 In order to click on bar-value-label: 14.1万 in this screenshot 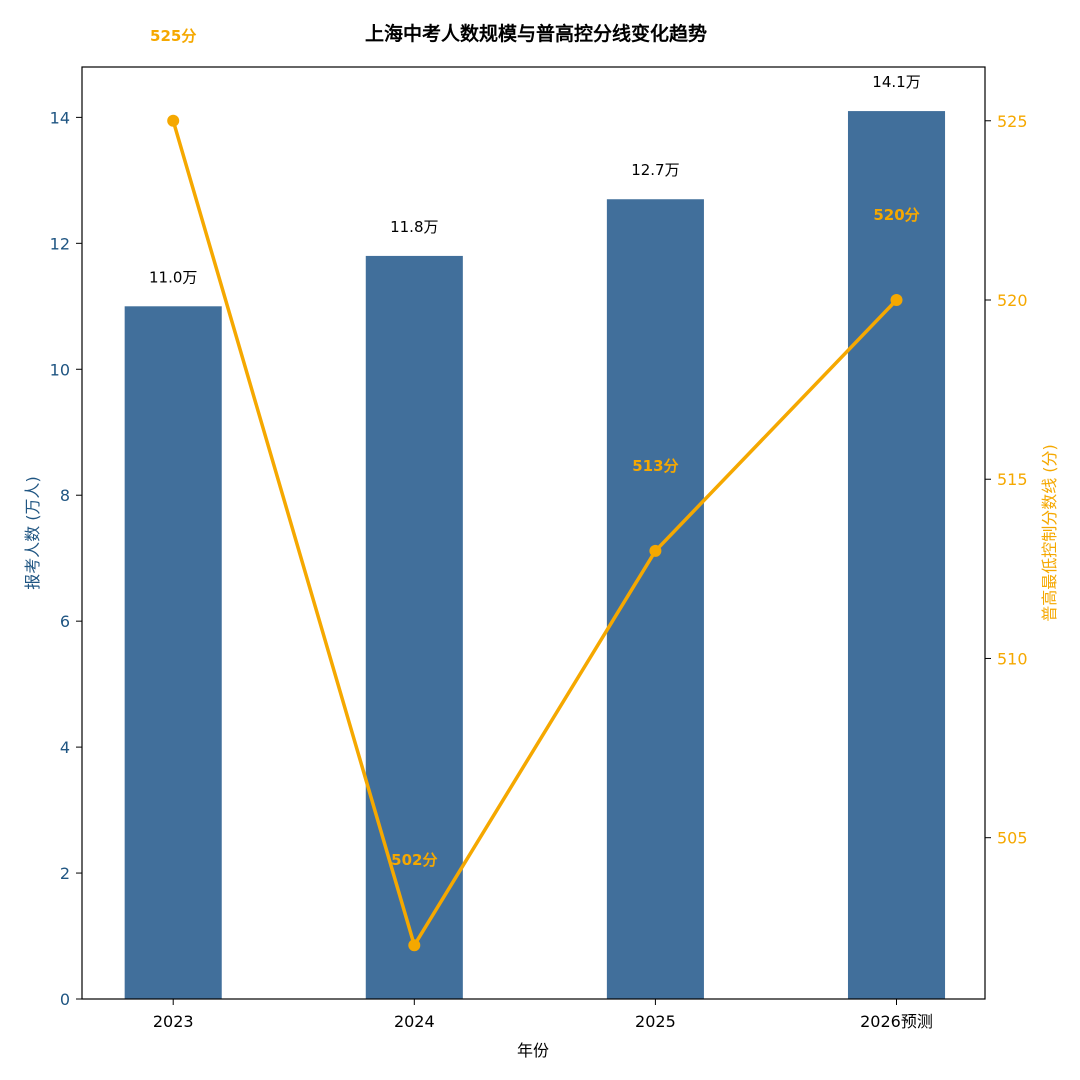, I will do `click(896, 82)`.